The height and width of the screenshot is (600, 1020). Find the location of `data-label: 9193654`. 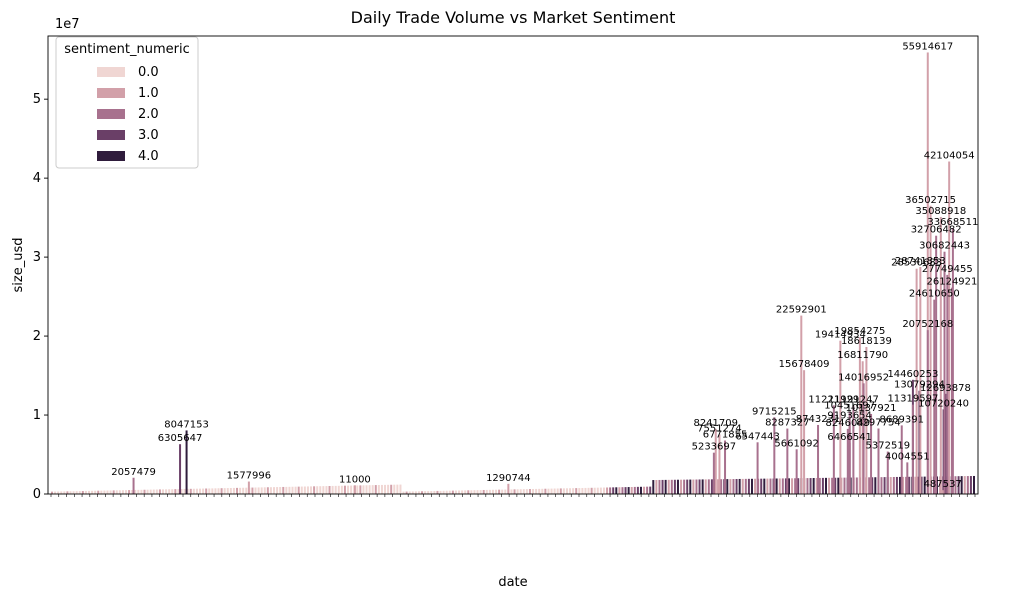

data-label: 9193654 is located at coordinates (849, 415).